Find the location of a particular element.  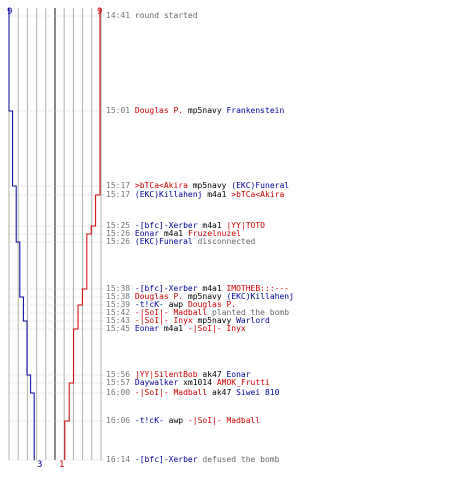

killer-name: -|SoI|- Inyx is located at coordinates (163, 320).